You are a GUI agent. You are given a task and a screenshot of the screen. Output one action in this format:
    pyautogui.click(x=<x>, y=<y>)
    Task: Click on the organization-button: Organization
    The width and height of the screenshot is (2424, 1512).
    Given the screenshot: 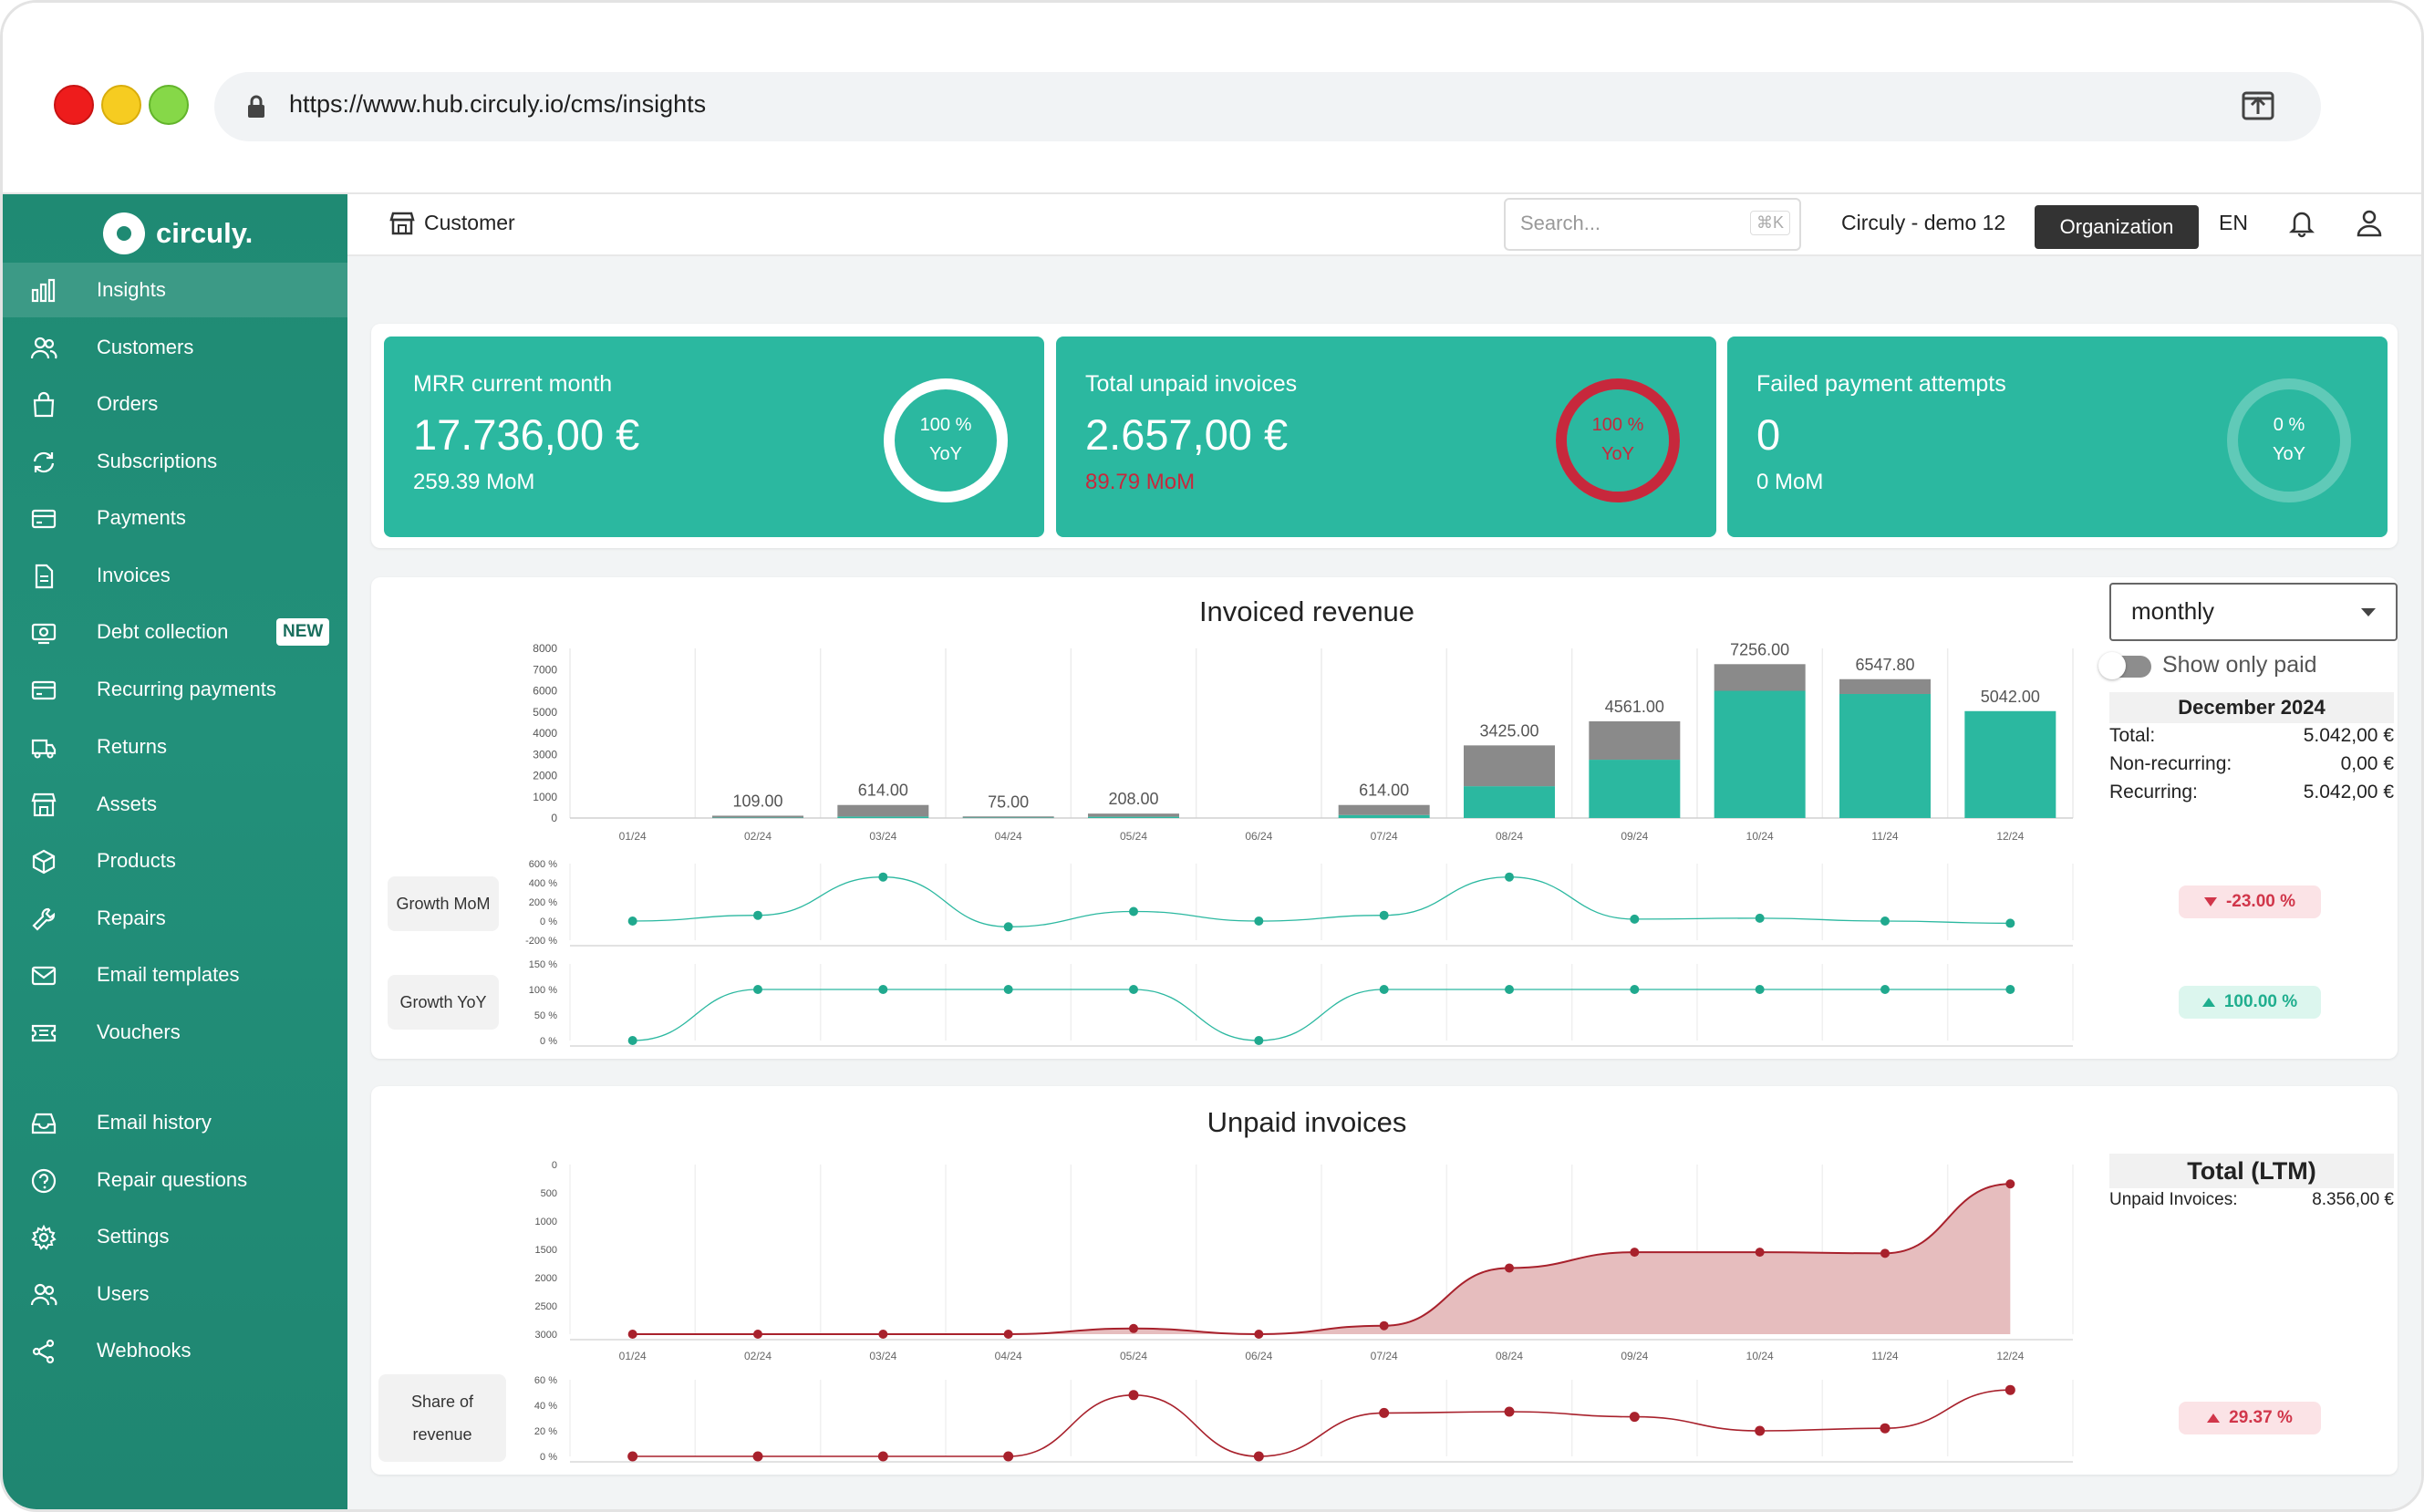 What is the action you would take?
    pyautogui.click(x=2117, y=227)
    